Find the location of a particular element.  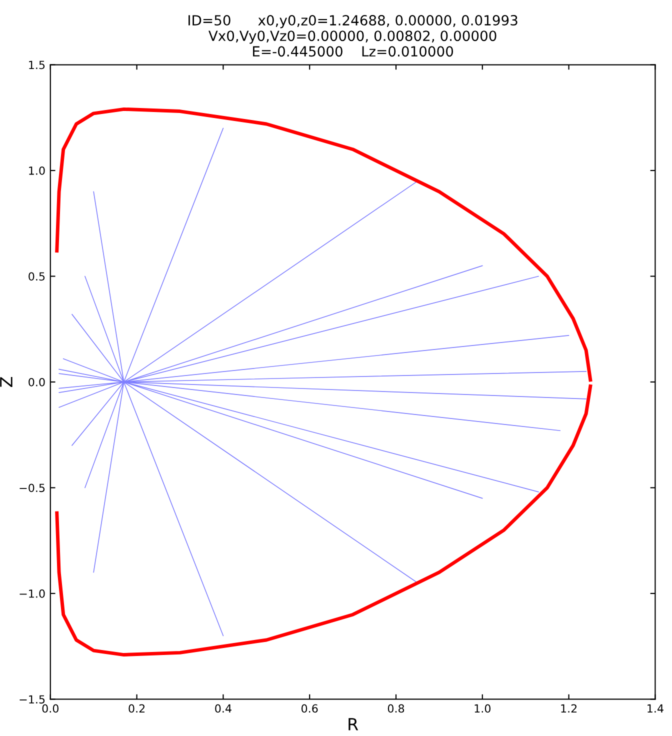

y-tick-label: 1.0 is located at coordinates (37, 170).